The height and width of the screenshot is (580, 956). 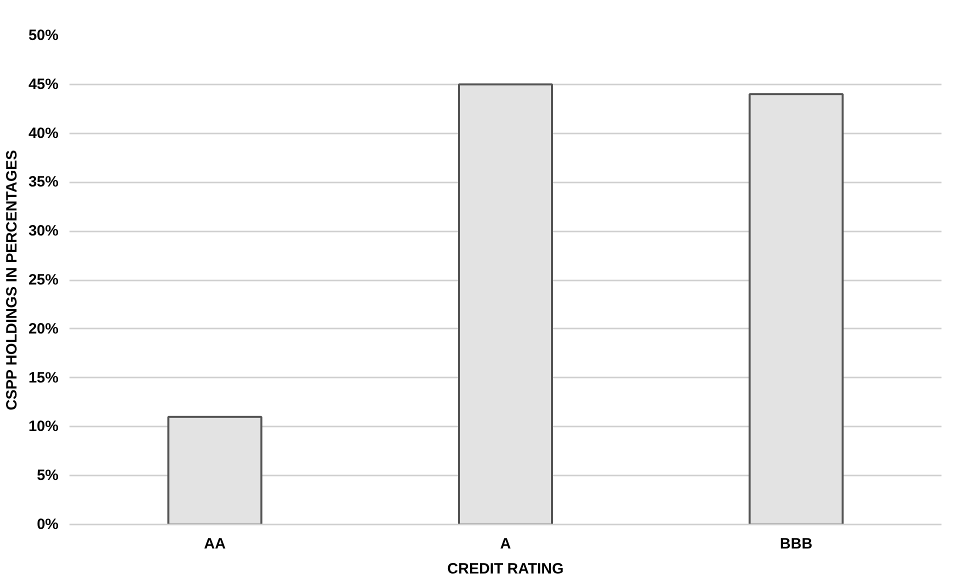 What do you see at coordinates (43, 182) in the screenshot?
I see `y-tick-label: 35%` at bounding box center [43, 182].